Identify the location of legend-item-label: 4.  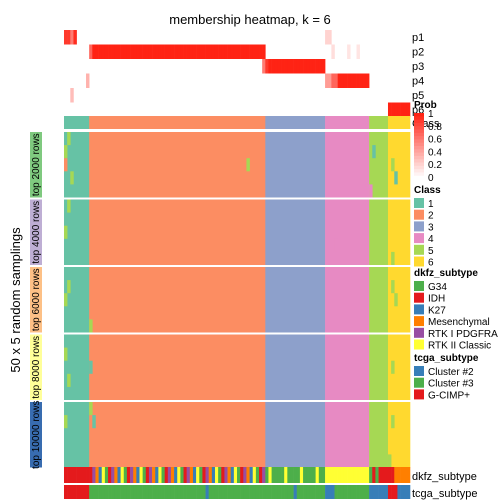
(431, 239).